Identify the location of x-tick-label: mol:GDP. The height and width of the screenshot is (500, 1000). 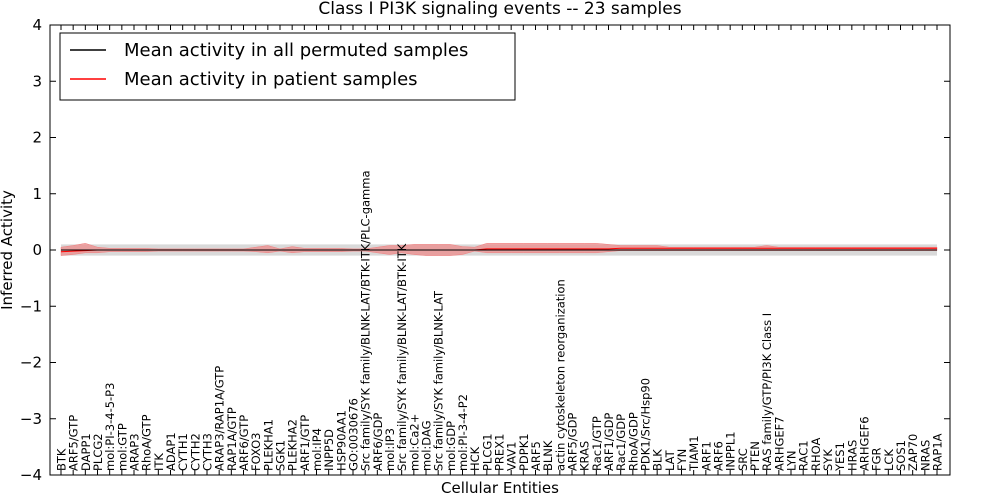
(451, 446).